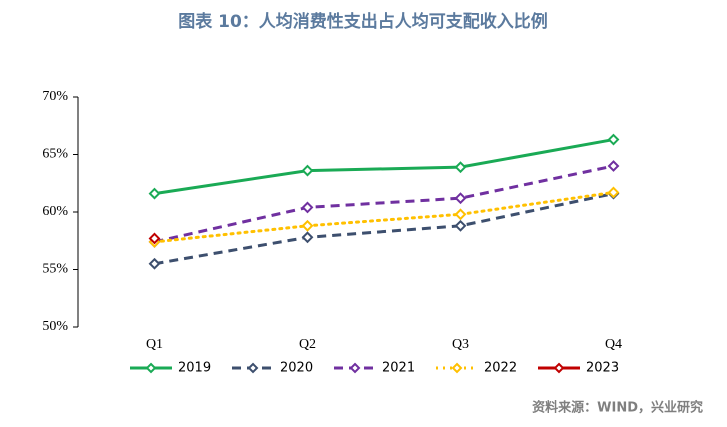 This screenshot has height=427, width=727. I want to click on legend-label: 2019, so click(194, 368).